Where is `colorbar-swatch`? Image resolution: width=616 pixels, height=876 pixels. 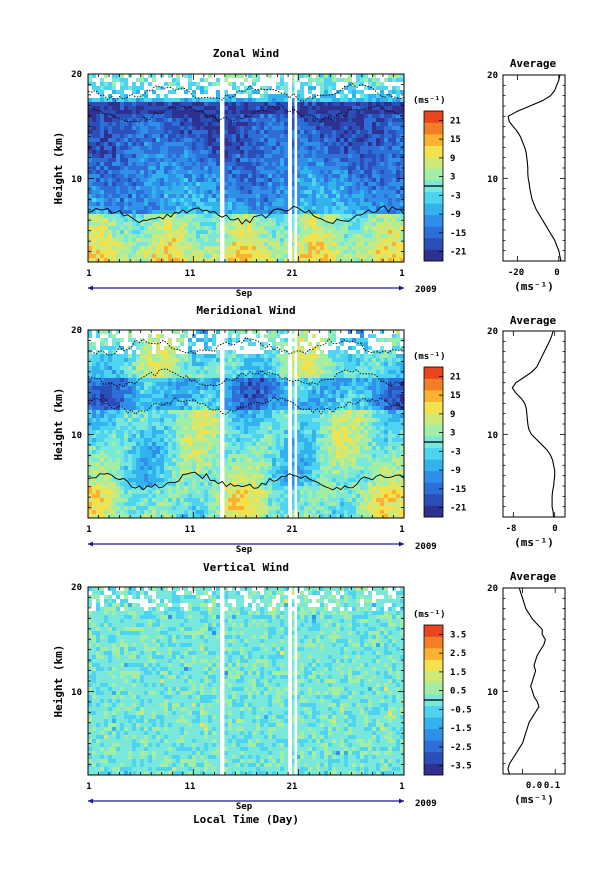 colorbar-swatch is located at coordinates (433, 117).